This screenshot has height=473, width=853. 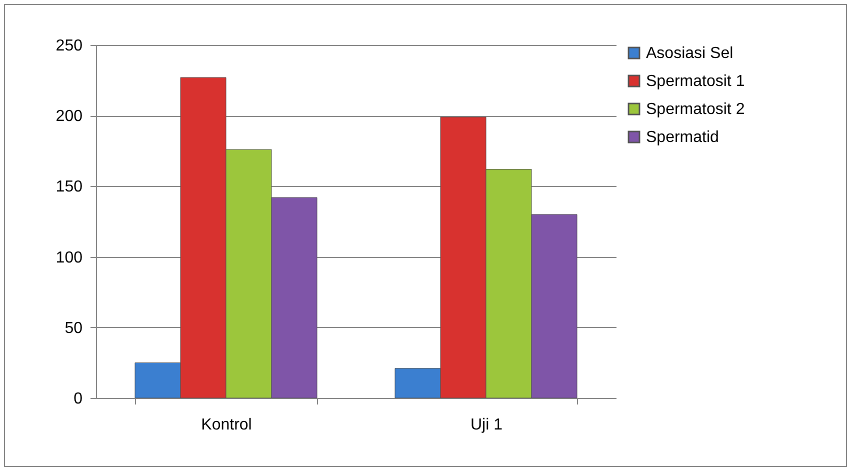 What do you see at coordinates (682, 137) in the screenshot?
I see `legend-label: Spermatid` at bounding box center [682, 137].